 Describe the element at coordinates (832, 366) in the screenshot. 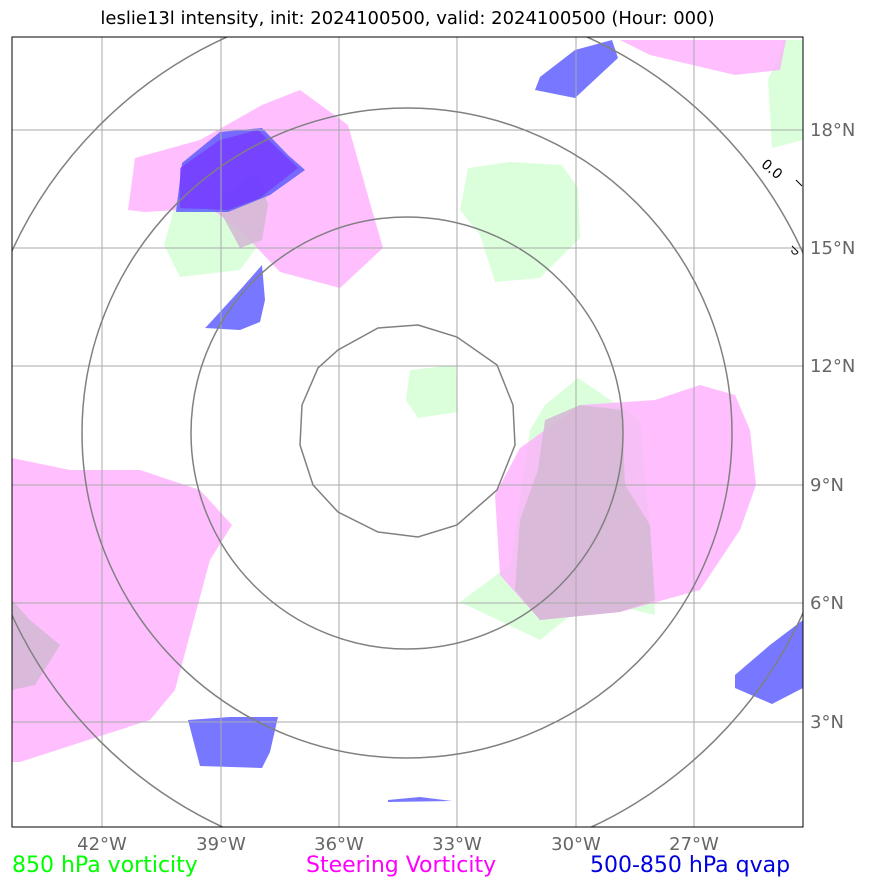

I see `lat-label: 12°N` at that location.